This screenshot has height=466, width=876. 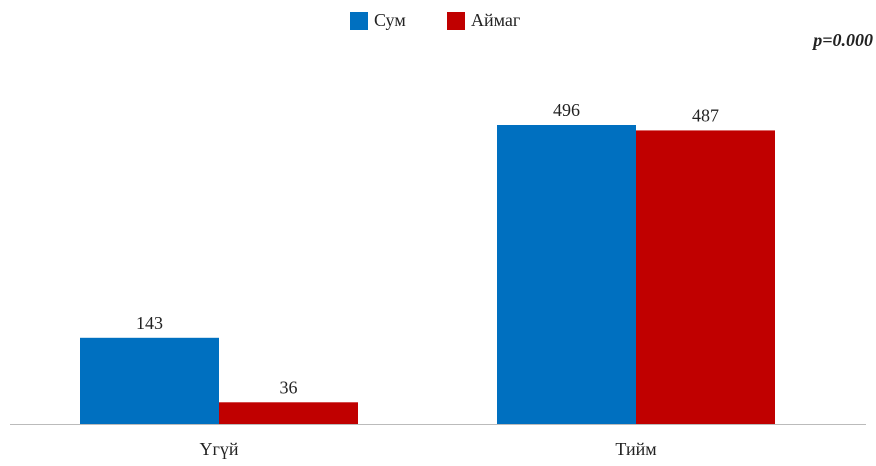 I want to click on x-tick-label: Тийм, so click(x=635, y=449).